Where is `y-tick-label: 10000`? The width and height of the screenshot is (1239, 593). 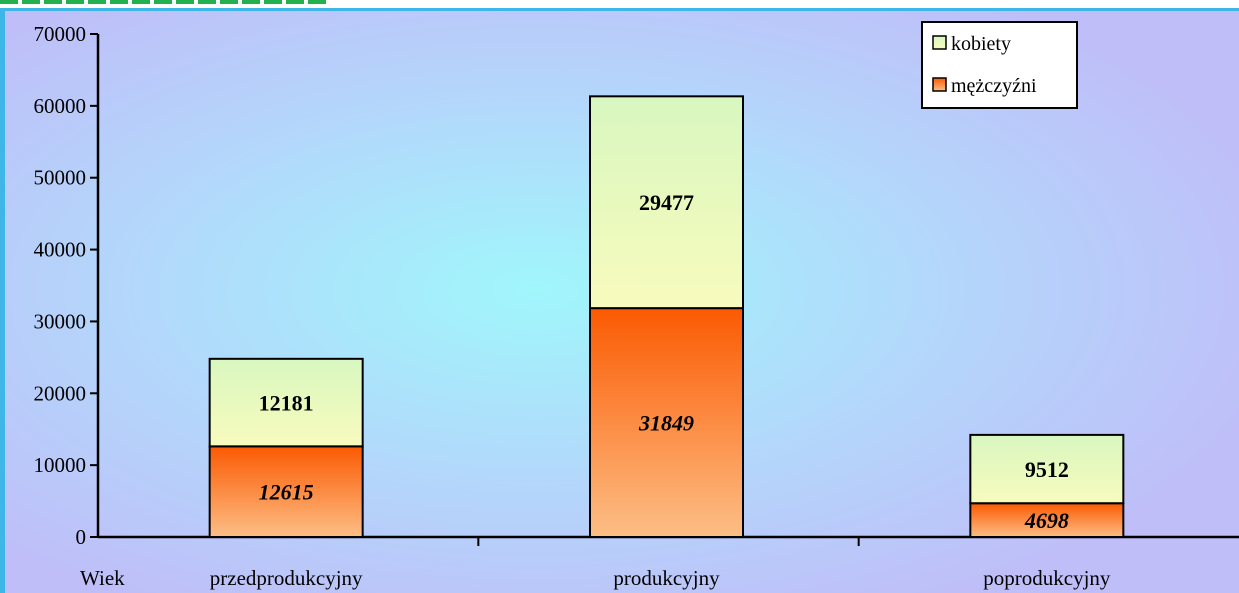 y-tick-label: 10000 is located at coordinates (60, 465).